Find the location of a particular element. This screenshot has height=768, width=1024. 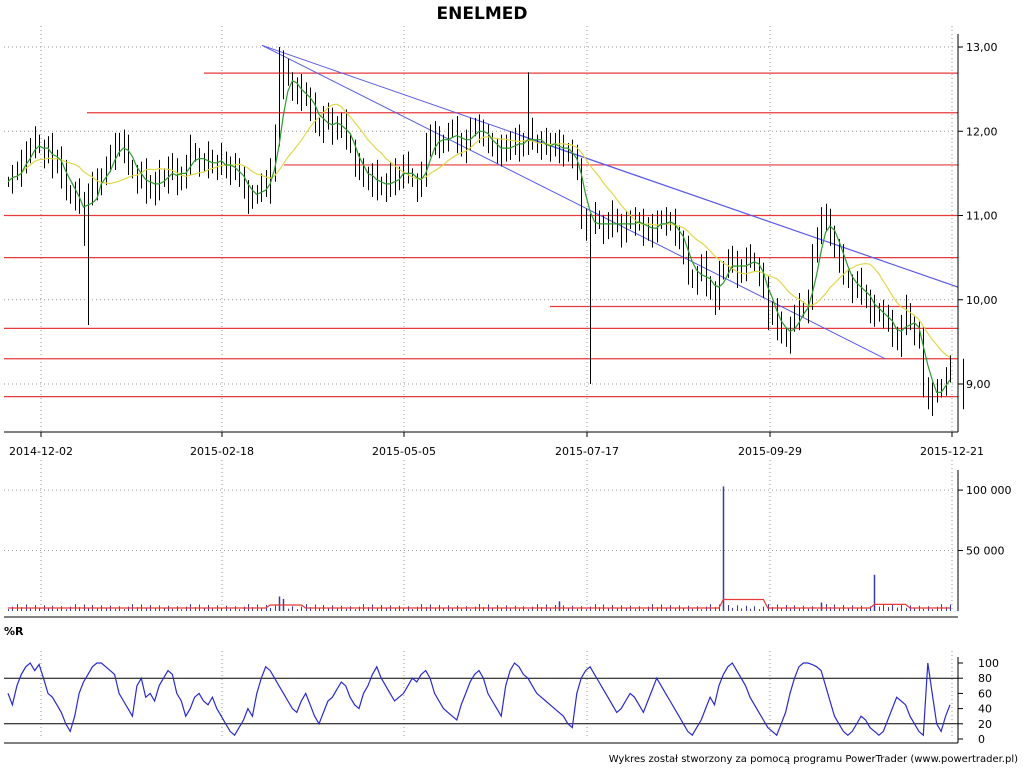

volume-y-label: 100 000 is located at coordinates (989, 490).